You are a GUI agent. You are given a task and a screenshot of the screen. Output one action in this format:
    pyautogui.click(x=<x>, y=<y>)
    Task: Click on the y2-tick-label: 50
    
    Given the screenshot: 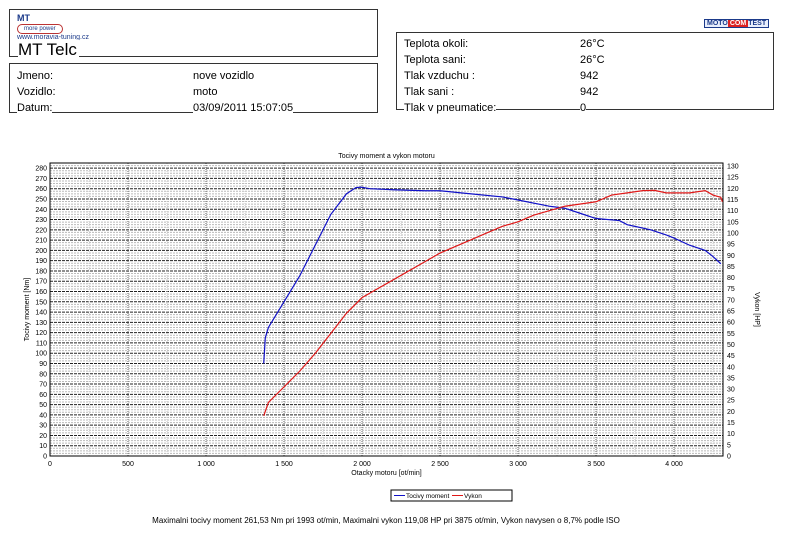 What is the action you would take?
    pyautogui.click(x=731, y=345)
    